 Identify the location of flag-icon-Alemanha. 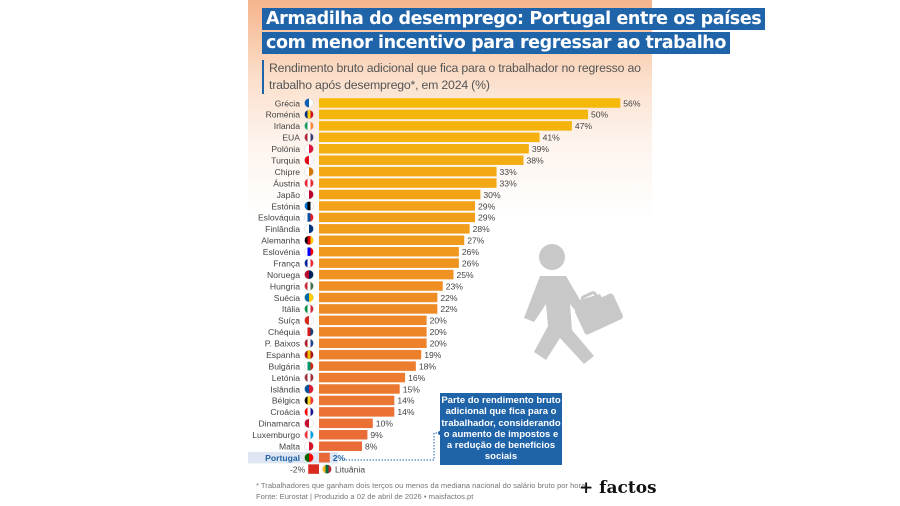
(309, 240).